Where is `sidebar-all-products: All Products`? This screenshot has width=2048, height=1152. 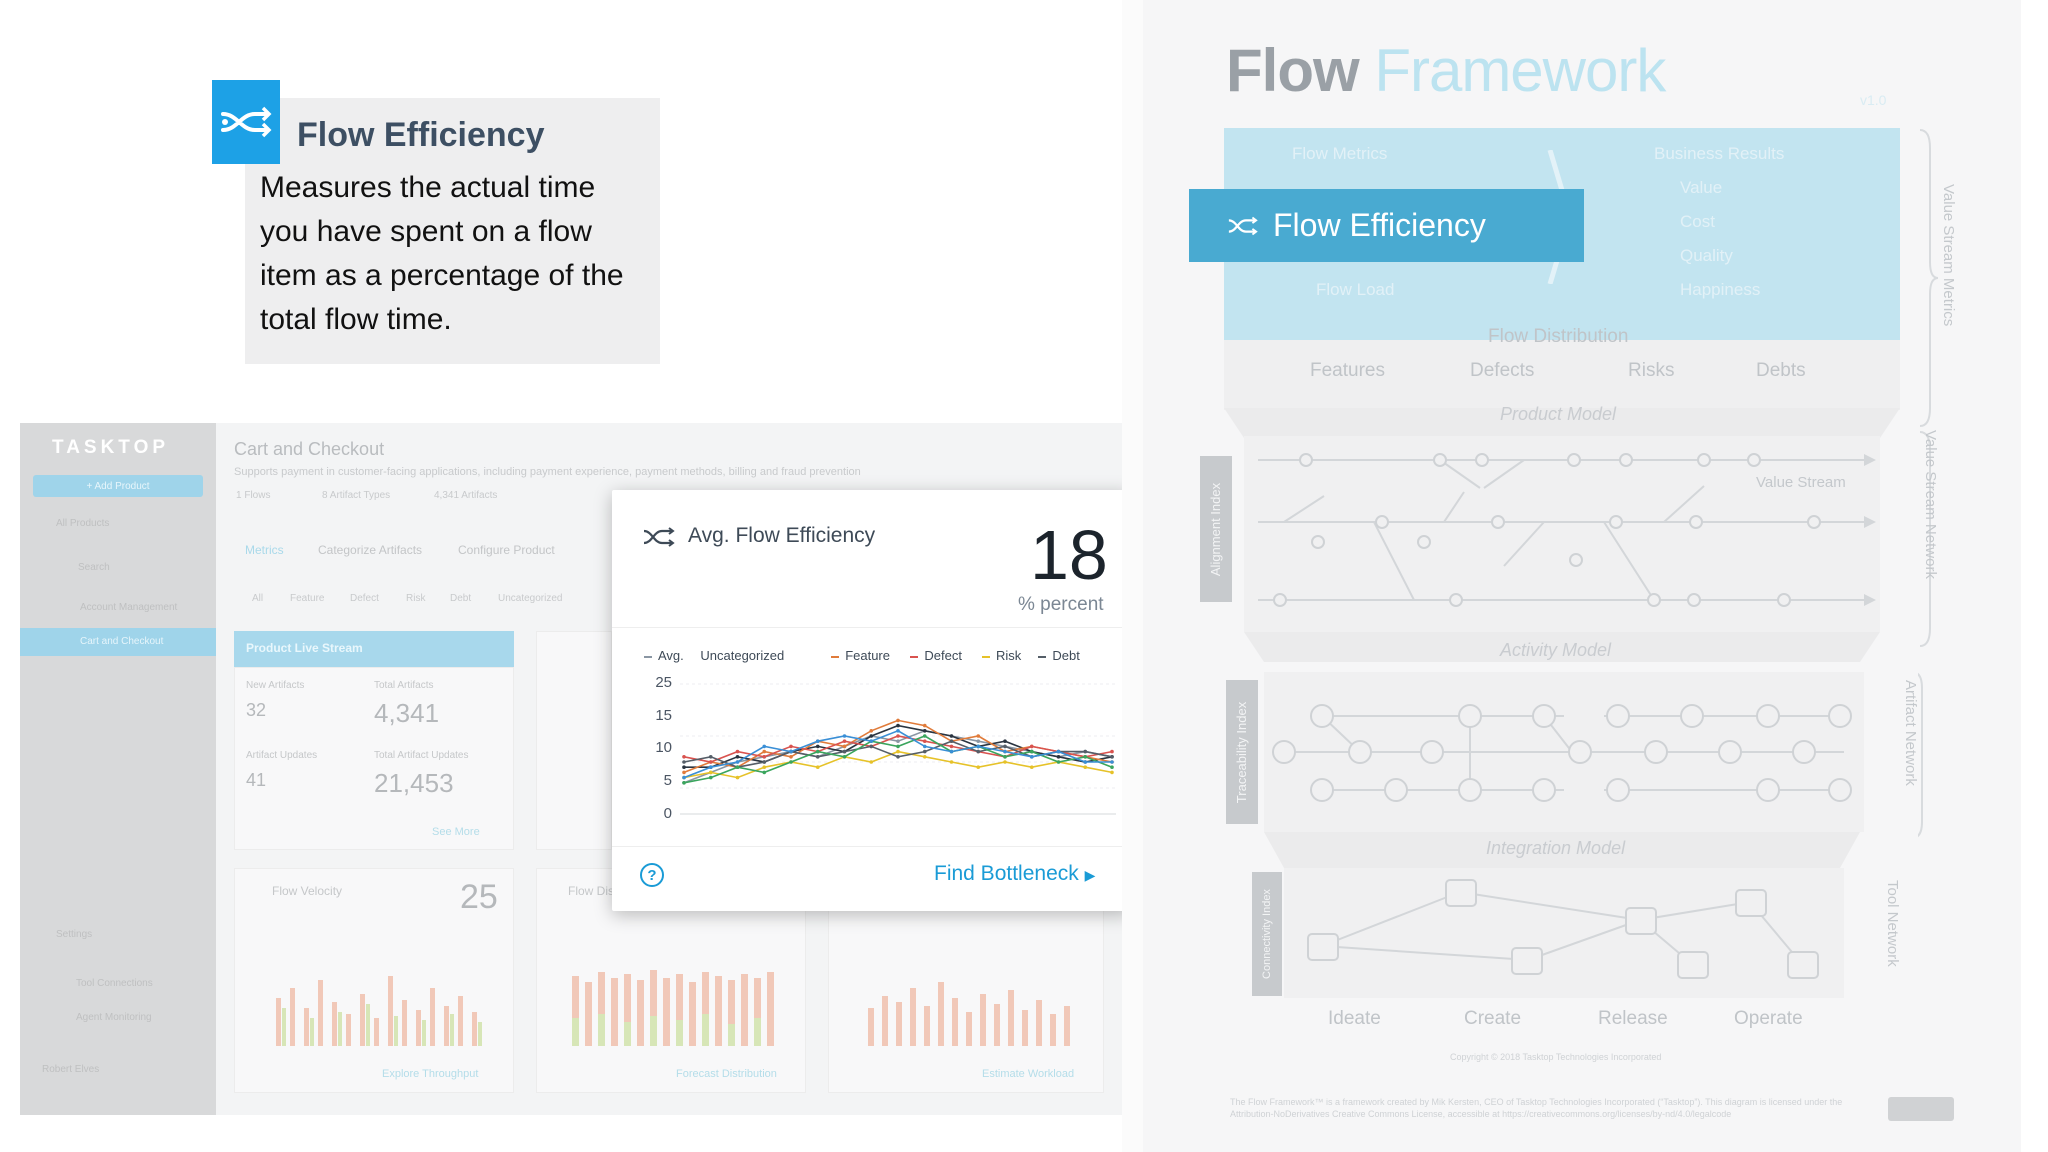
sidebar-all-products: All Products is located at coordinates (83, 523).